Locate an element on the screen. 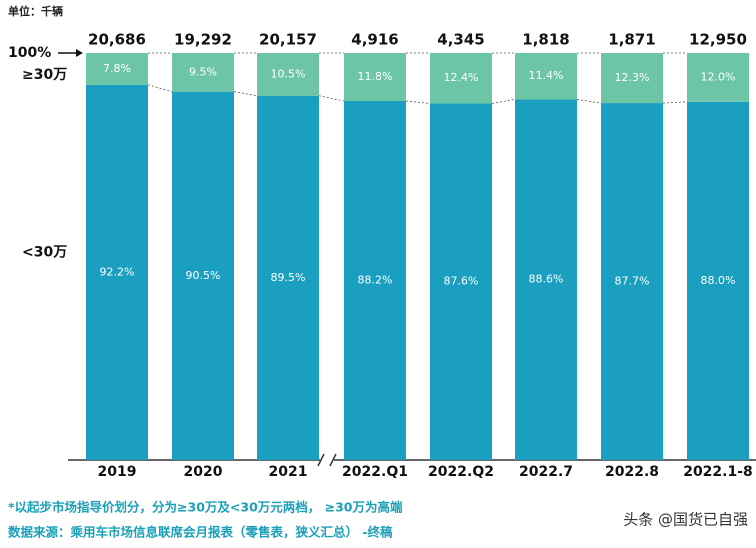  total-label: 4,916 is located at coordinates (374, 40).